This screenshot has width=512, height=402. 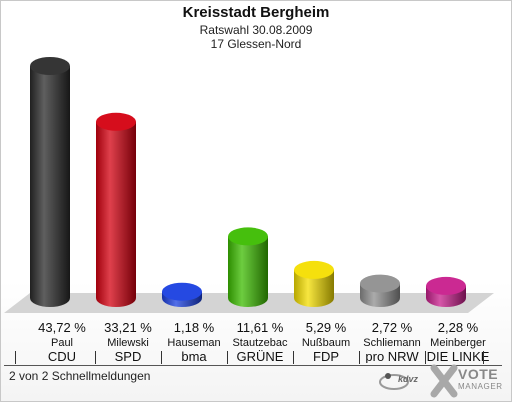 What do you see at coordinates (408, 379) in the screenshot?
I see `kdvz-logo-text: kdvz` at bounding box center [408, 379].